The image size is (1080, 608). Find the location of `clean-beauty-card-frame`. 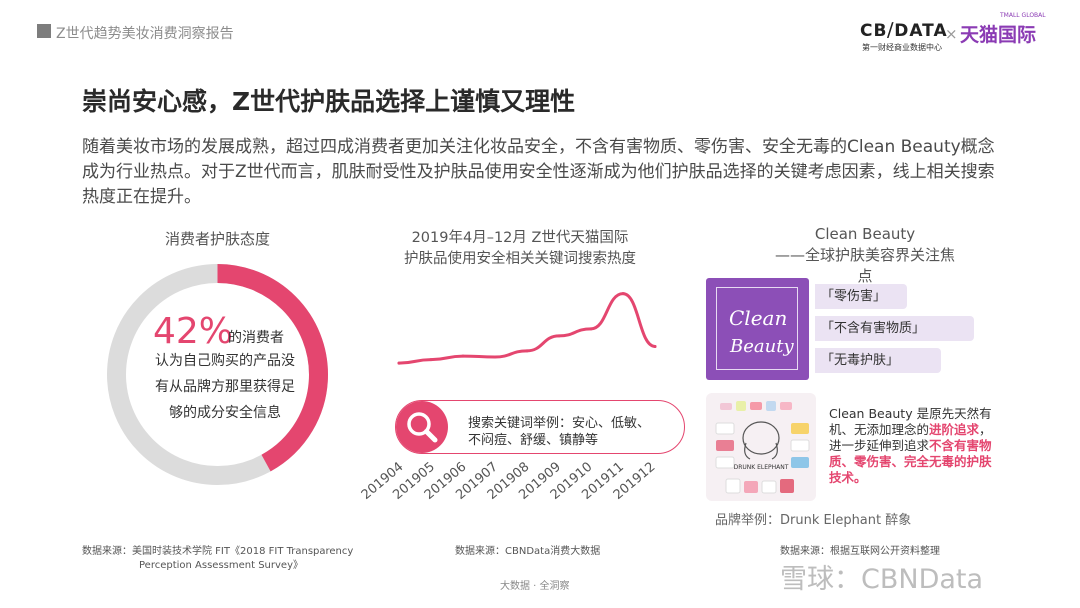

clean-beauty-card-frame is located at coordinates (757, 328).